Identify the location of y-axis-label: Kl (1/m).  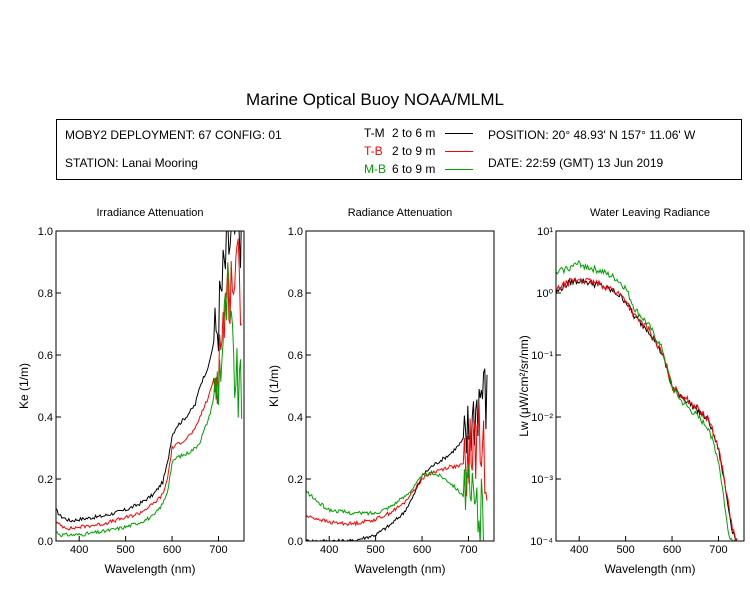
(274, 386).